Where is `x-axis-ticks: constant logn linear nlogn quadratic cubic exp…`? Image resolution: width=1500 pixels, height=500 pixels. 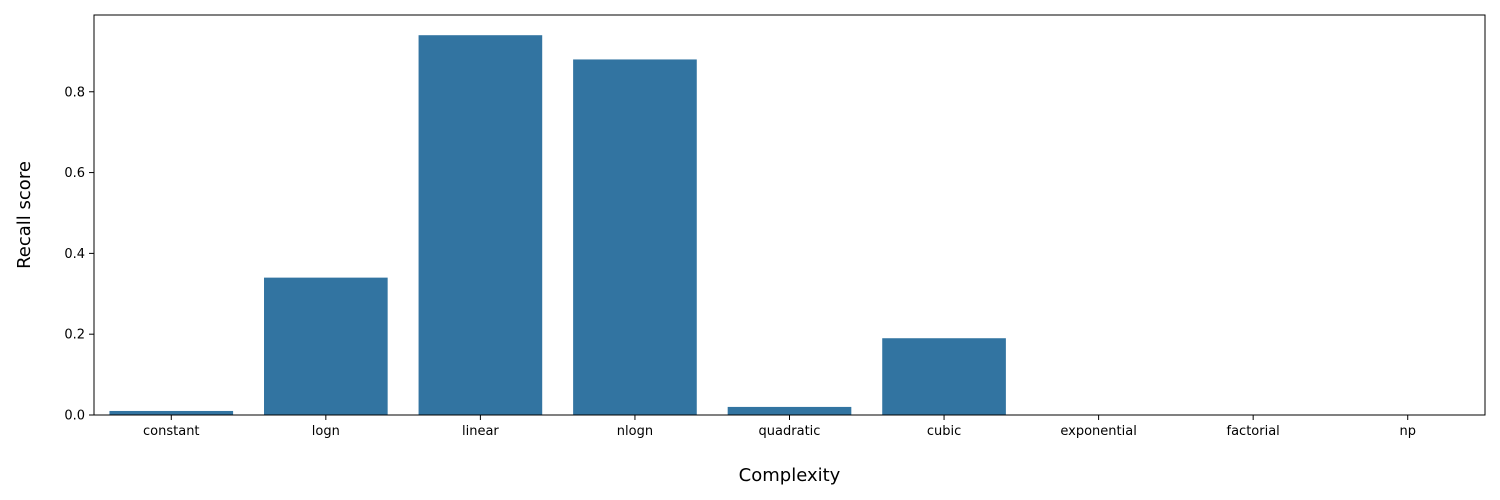
x-axis-ticks: constant logn linear nlogn quadratic cubic exp… is located at coordinates (779, 427).